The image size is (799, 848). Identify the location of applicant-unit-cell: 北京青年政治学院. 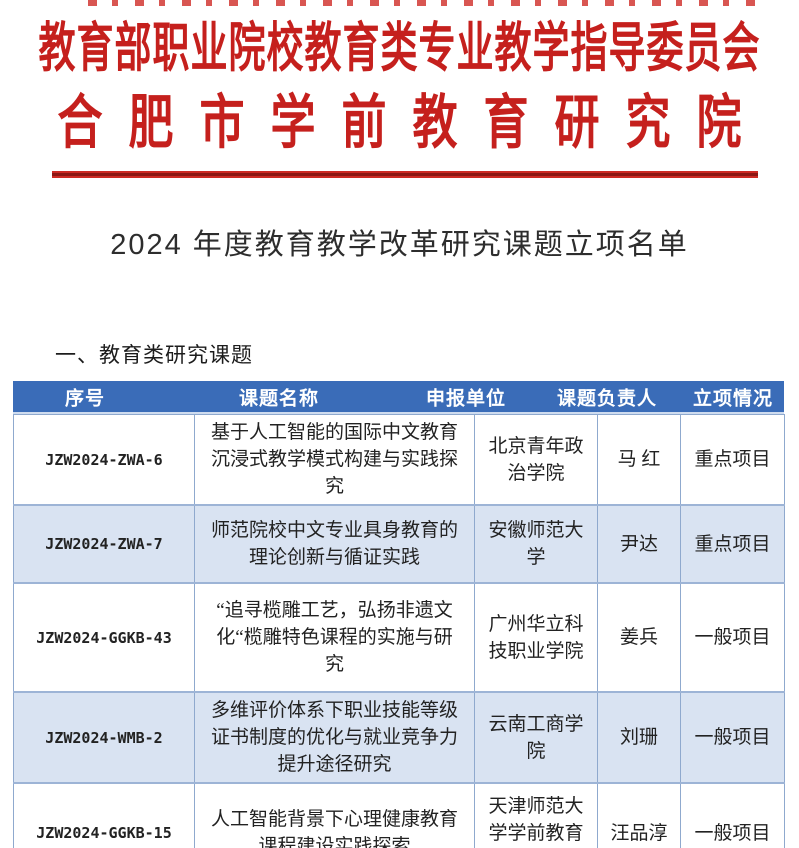
(536, 460).